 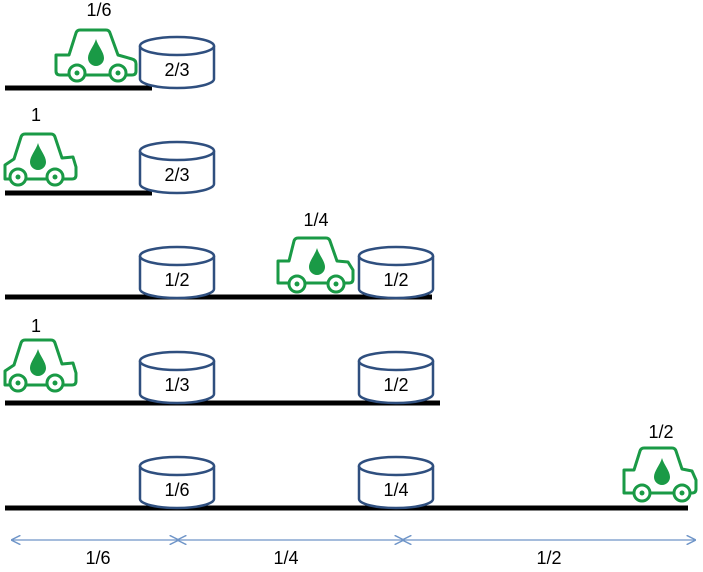 I want to click on segment-label-1: 1/6, so click(x=97, y=558).